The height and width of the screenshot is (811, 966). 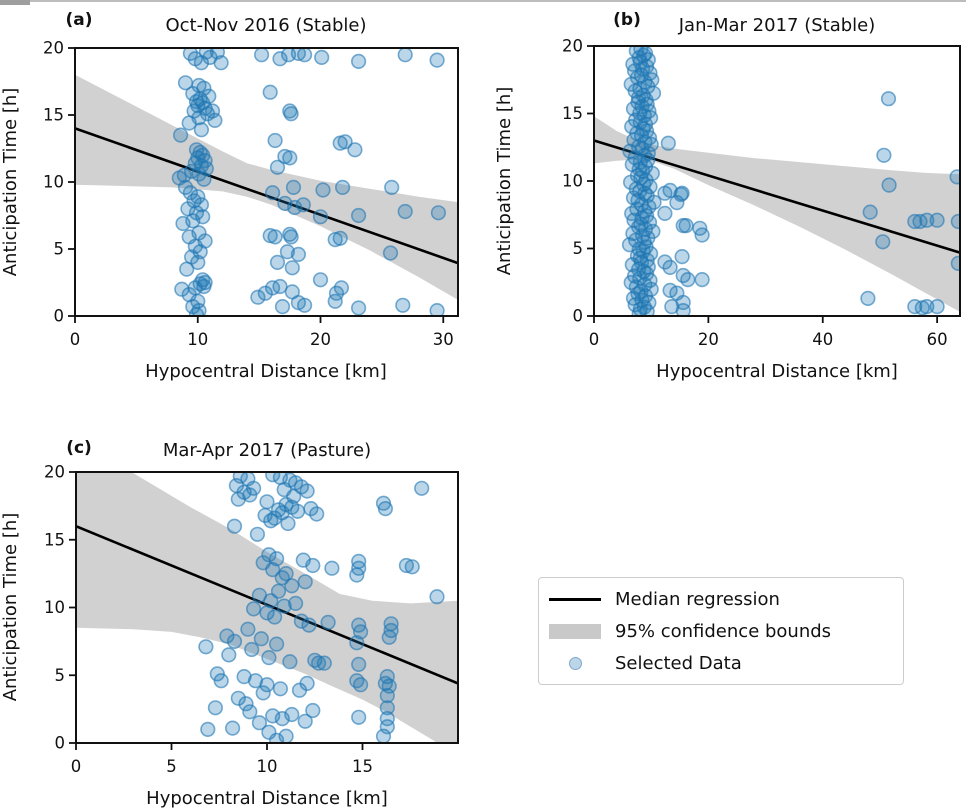 I want to click on legend-item-median-regression: Median regression, so click(x=721, y=599).